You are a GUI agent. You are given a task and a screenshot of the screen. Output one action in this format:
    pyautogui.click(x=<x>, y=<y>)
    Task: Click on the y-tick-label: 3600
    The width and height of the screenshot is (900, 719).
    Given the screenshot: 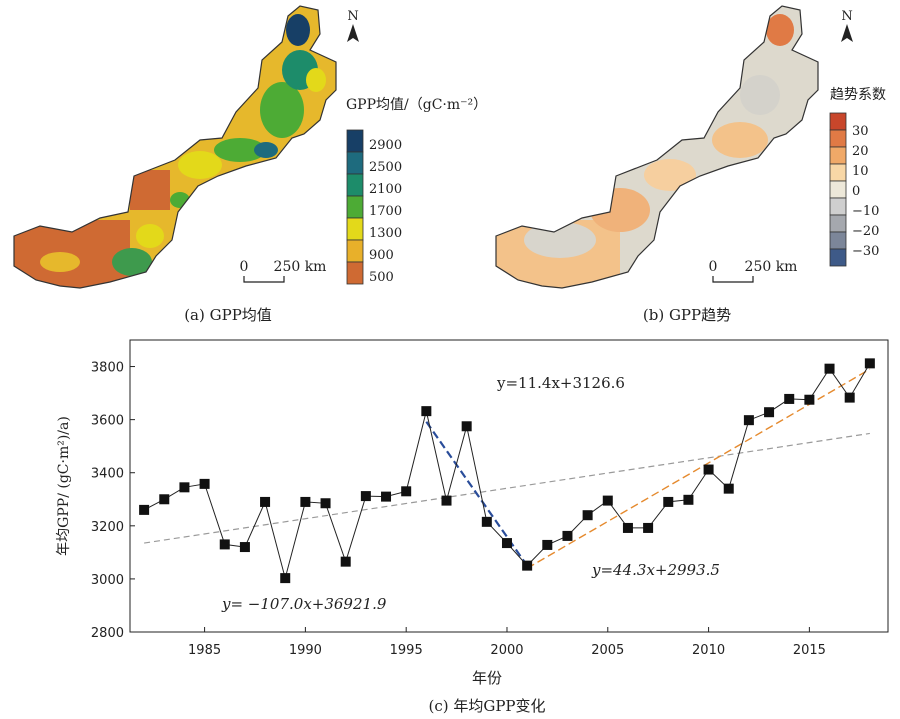 What is the action you would take?
    pyautogui.click(x=107, y=421)
    